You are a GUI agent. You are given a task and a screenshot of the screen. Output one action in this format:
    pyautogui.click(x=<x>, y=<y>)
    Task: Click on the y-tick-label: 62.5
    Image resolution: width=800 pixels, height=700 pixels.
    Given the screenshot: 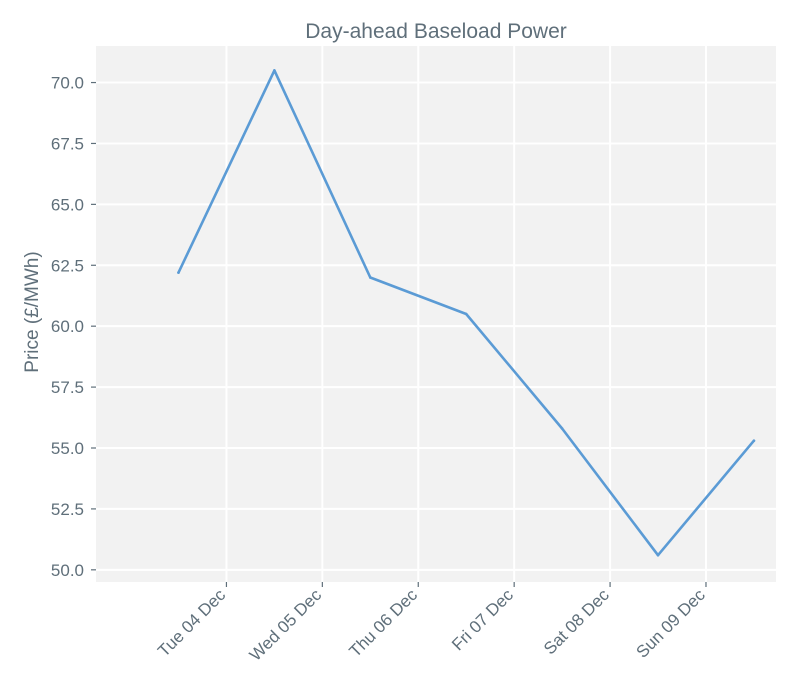 What is the action you would take?
    pyautogui.click(x=67, y=265)
    